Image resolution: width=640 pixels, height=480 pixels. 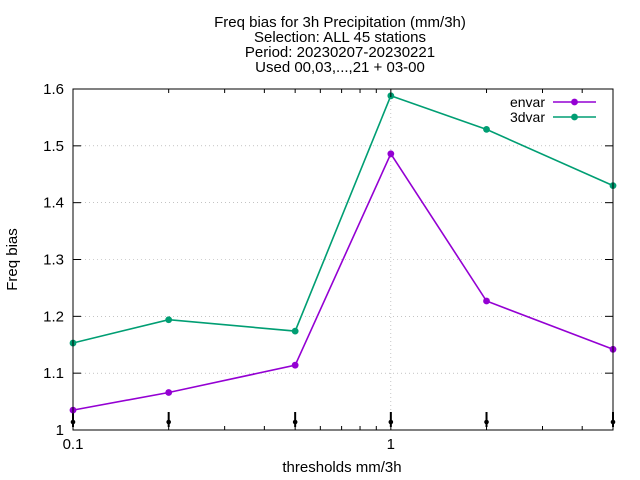 I want to click on y-tick-label: 1.6, so click(x=53, y=89).